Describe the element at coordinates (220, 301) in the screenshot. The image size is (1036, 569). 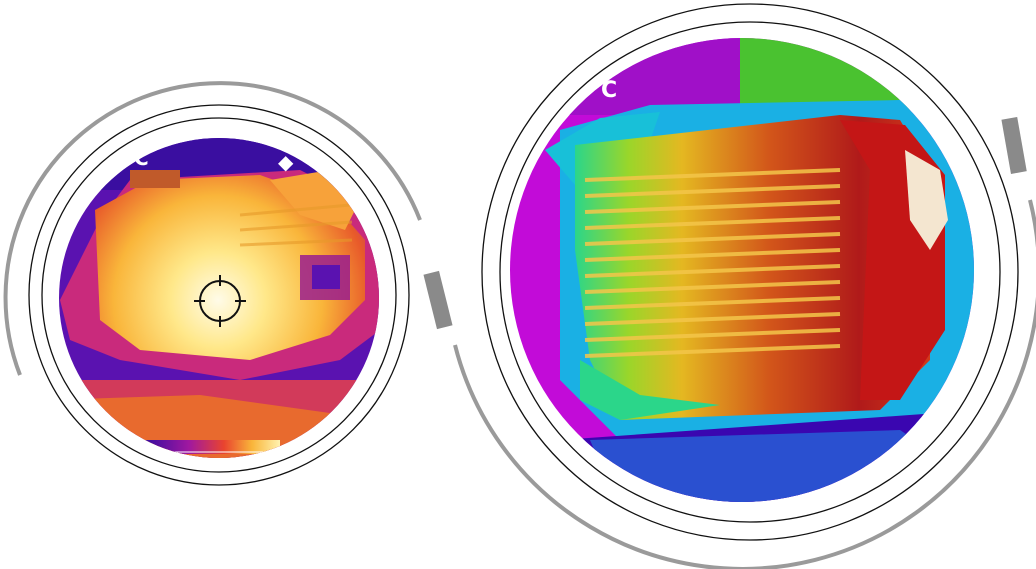
I see `crosshair-icon` at that location.